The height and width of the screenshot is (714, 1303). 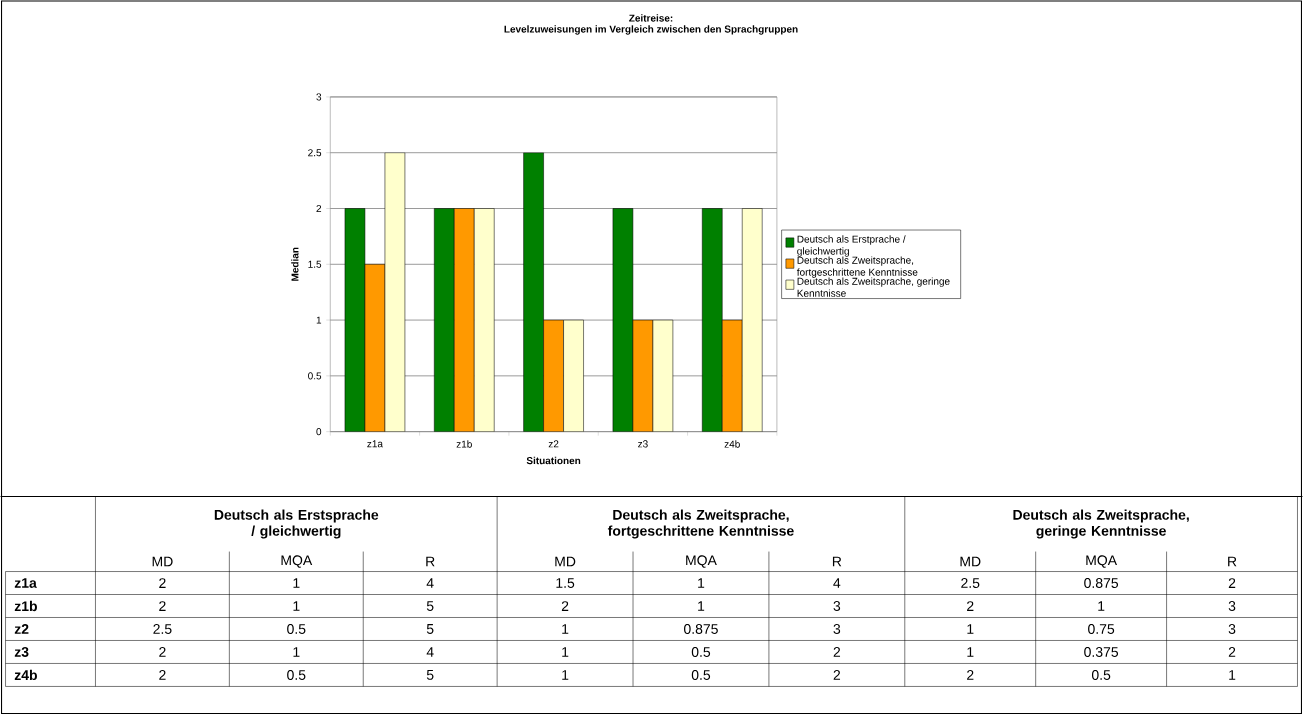 What do you see at coordinates (319, 320) in the screenshot?
I see `y-tick-label: 1` at bounding box center [319, 320].